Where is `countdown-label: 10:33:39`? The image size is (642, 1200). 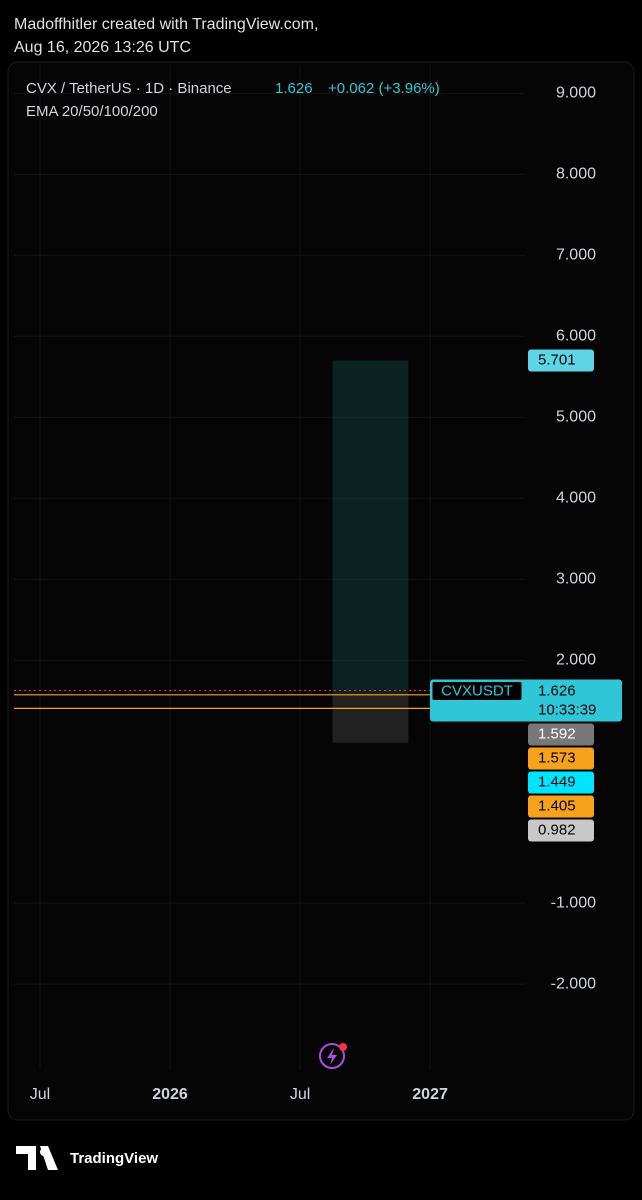
countdown-label: 10:33:39 is located at coordinates (567, 709).